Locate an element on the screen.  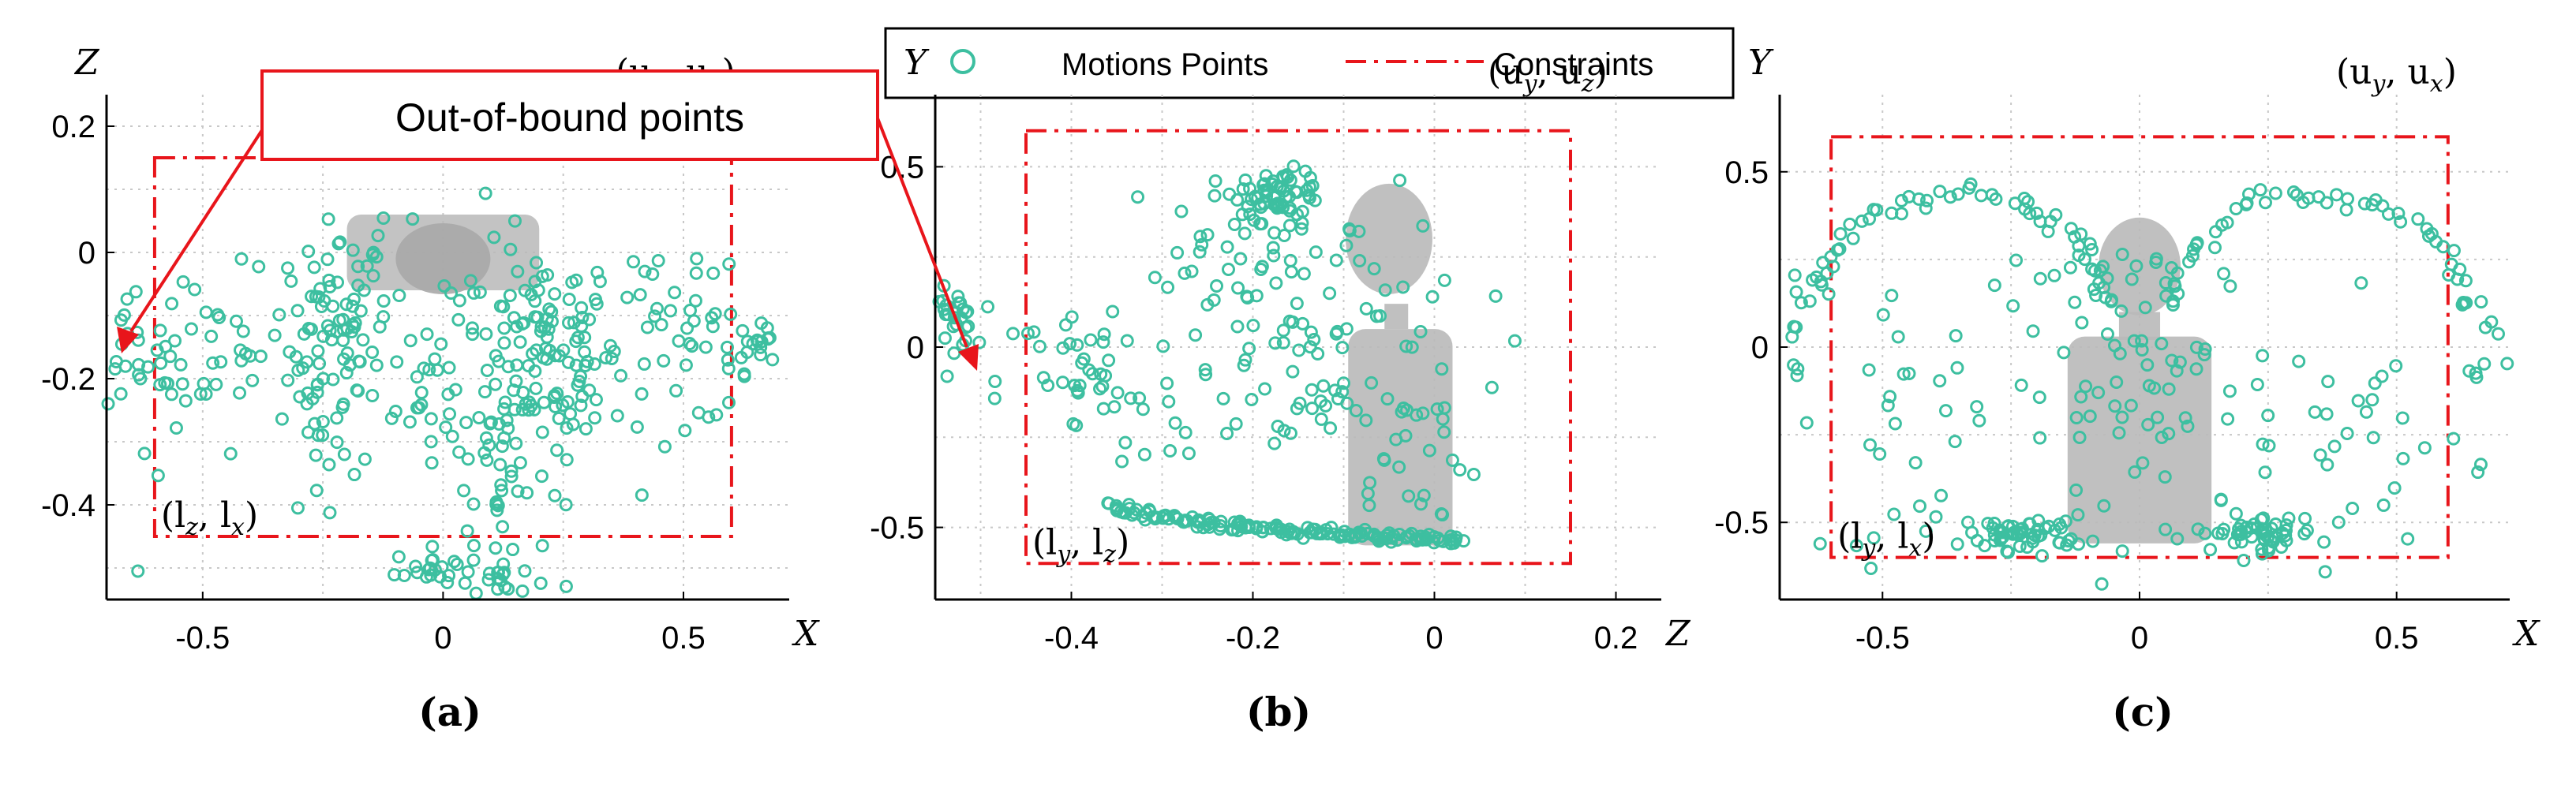
legend-constraint-label: Constraints is located at coordinates (1573, 64).